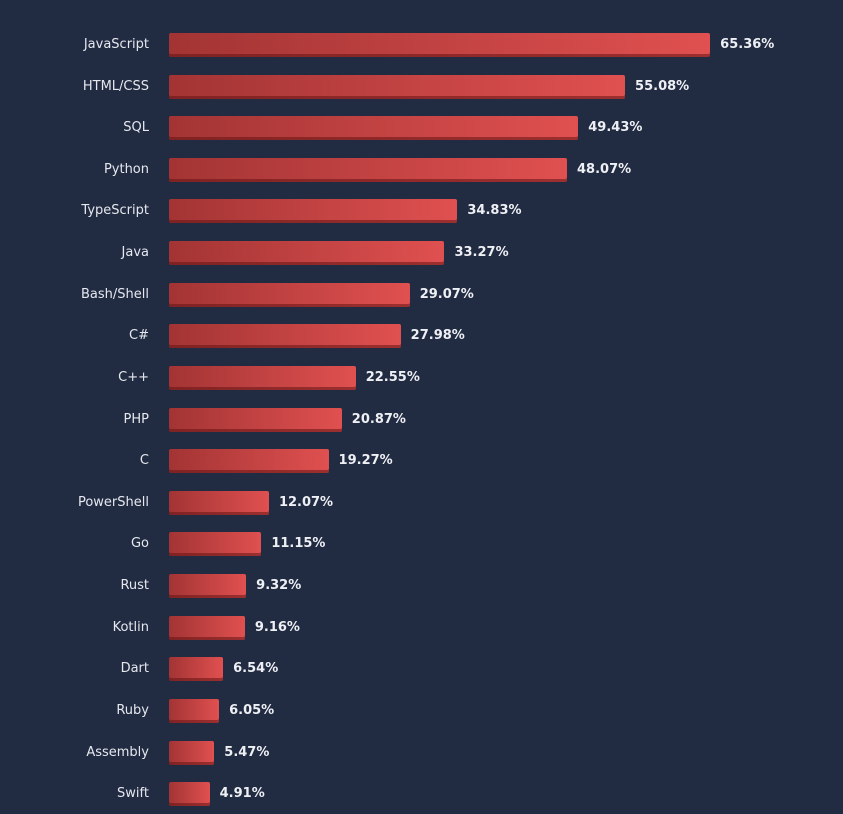 The width and height of the screenshot is (843, 814). I want to click on category-label: Swift, so click(133, 794).